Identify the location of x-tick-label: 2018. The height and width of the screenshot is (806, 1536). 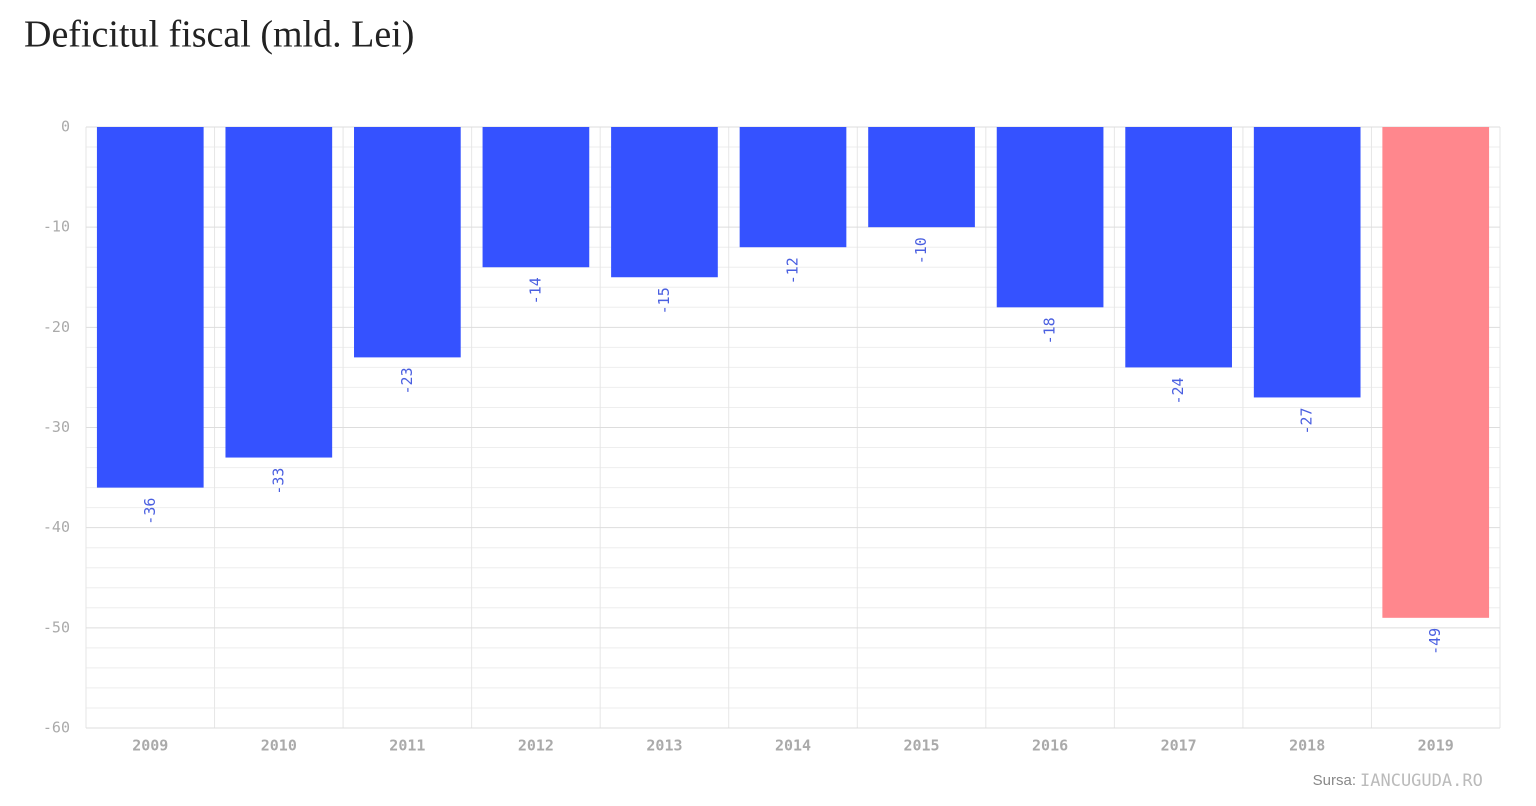
(1307, 746).